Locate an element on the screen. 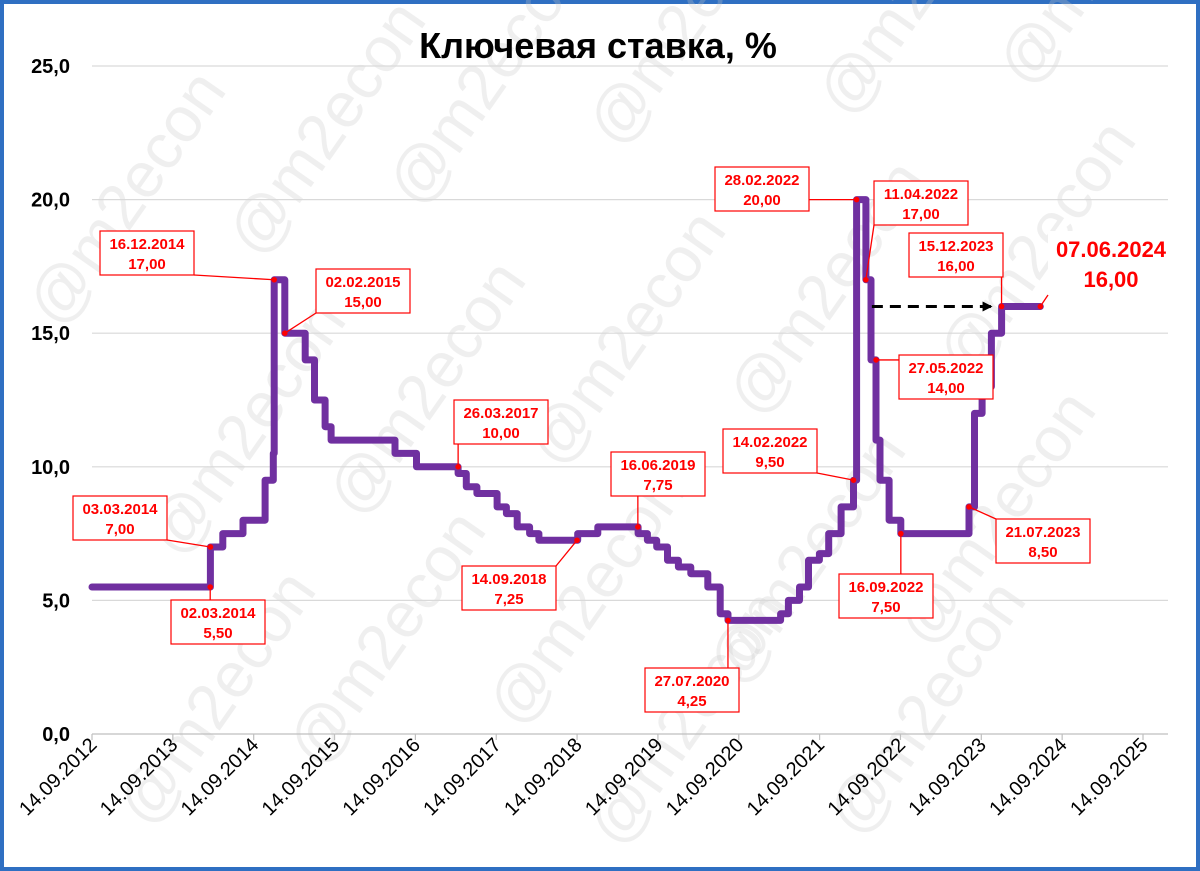  annotation-callout: 26.03.2017 10,00 is located at coordinates (501, 434).